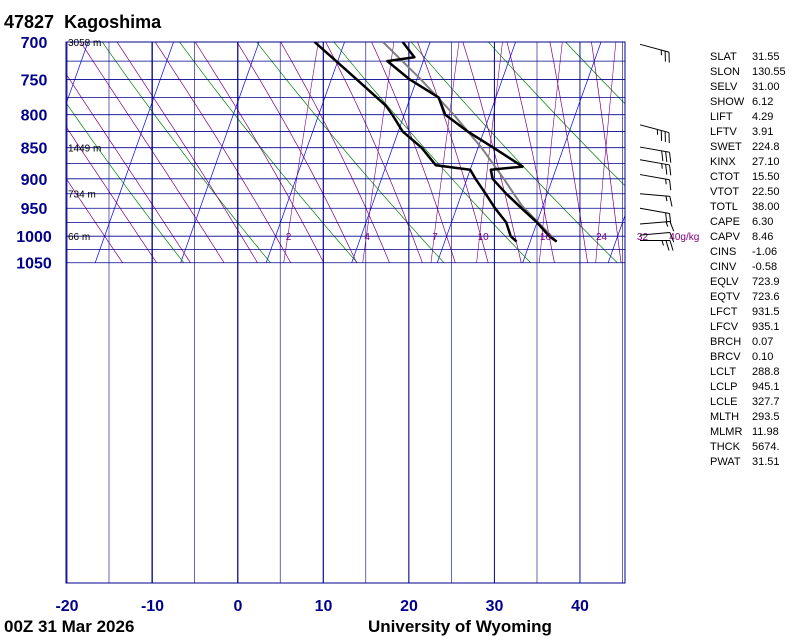  Describe the element at coordinates (766, 297) in the screenshot. I see `index-value: 723.6` at that location.